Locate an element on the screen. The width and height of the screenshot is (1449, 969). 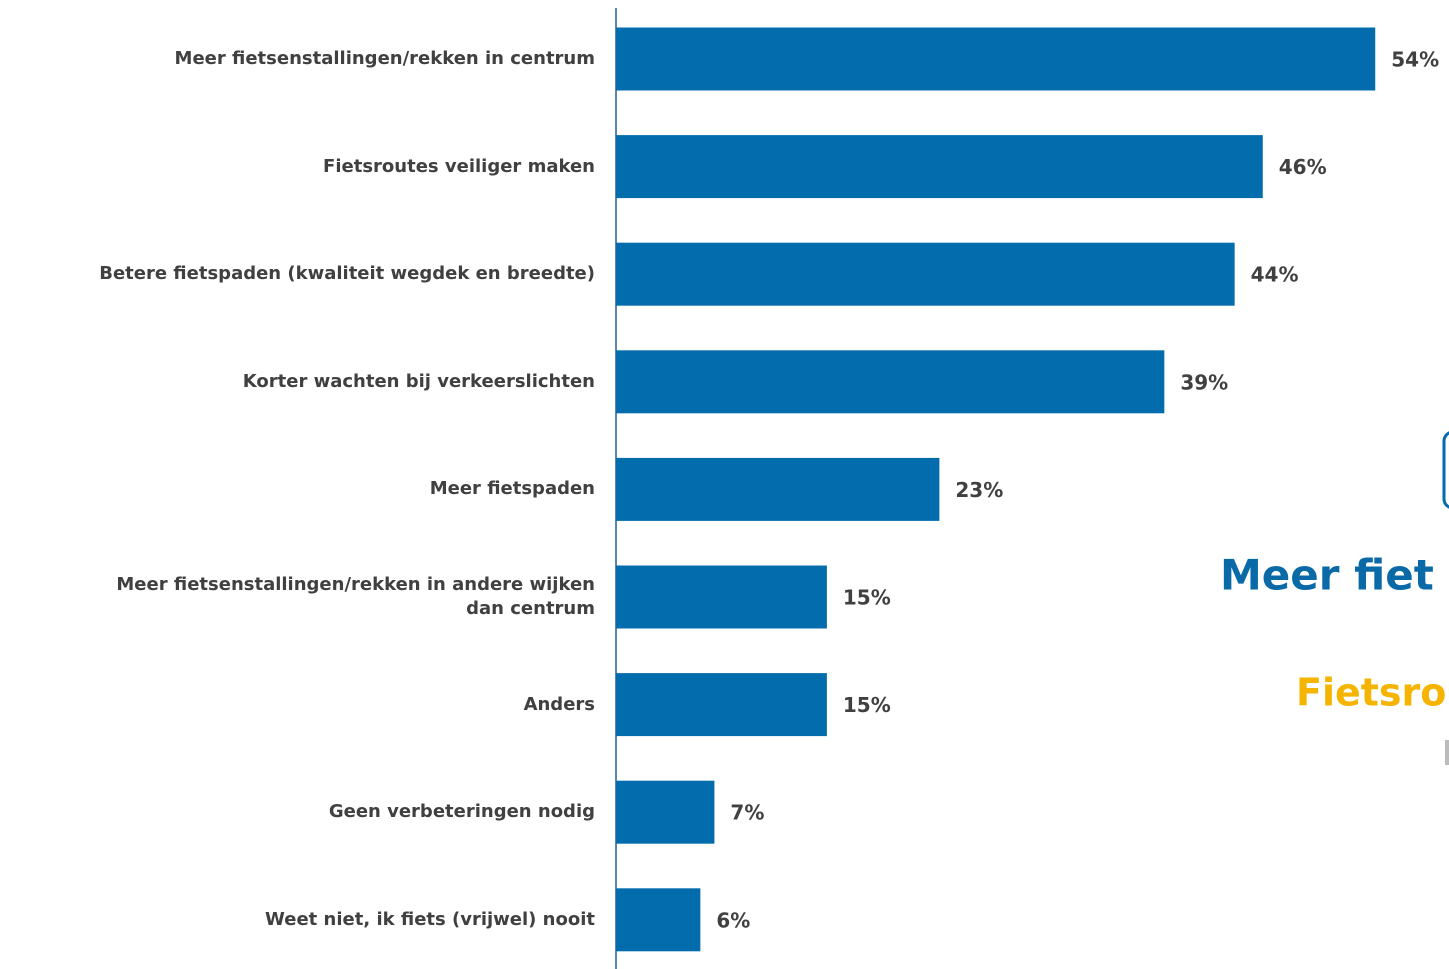
value-label: 23% is located at coordinates (979, 490).